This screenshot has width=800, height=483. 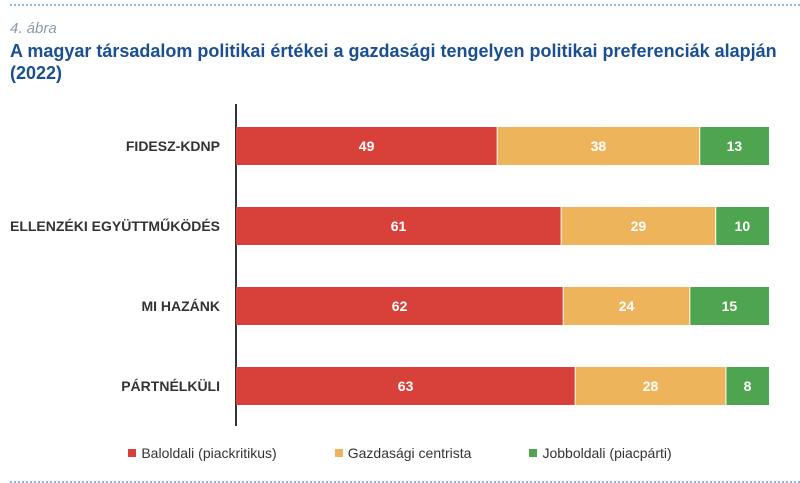 I want to click on bar-mi-hazank-baloldali, so click(x=400, y=306).